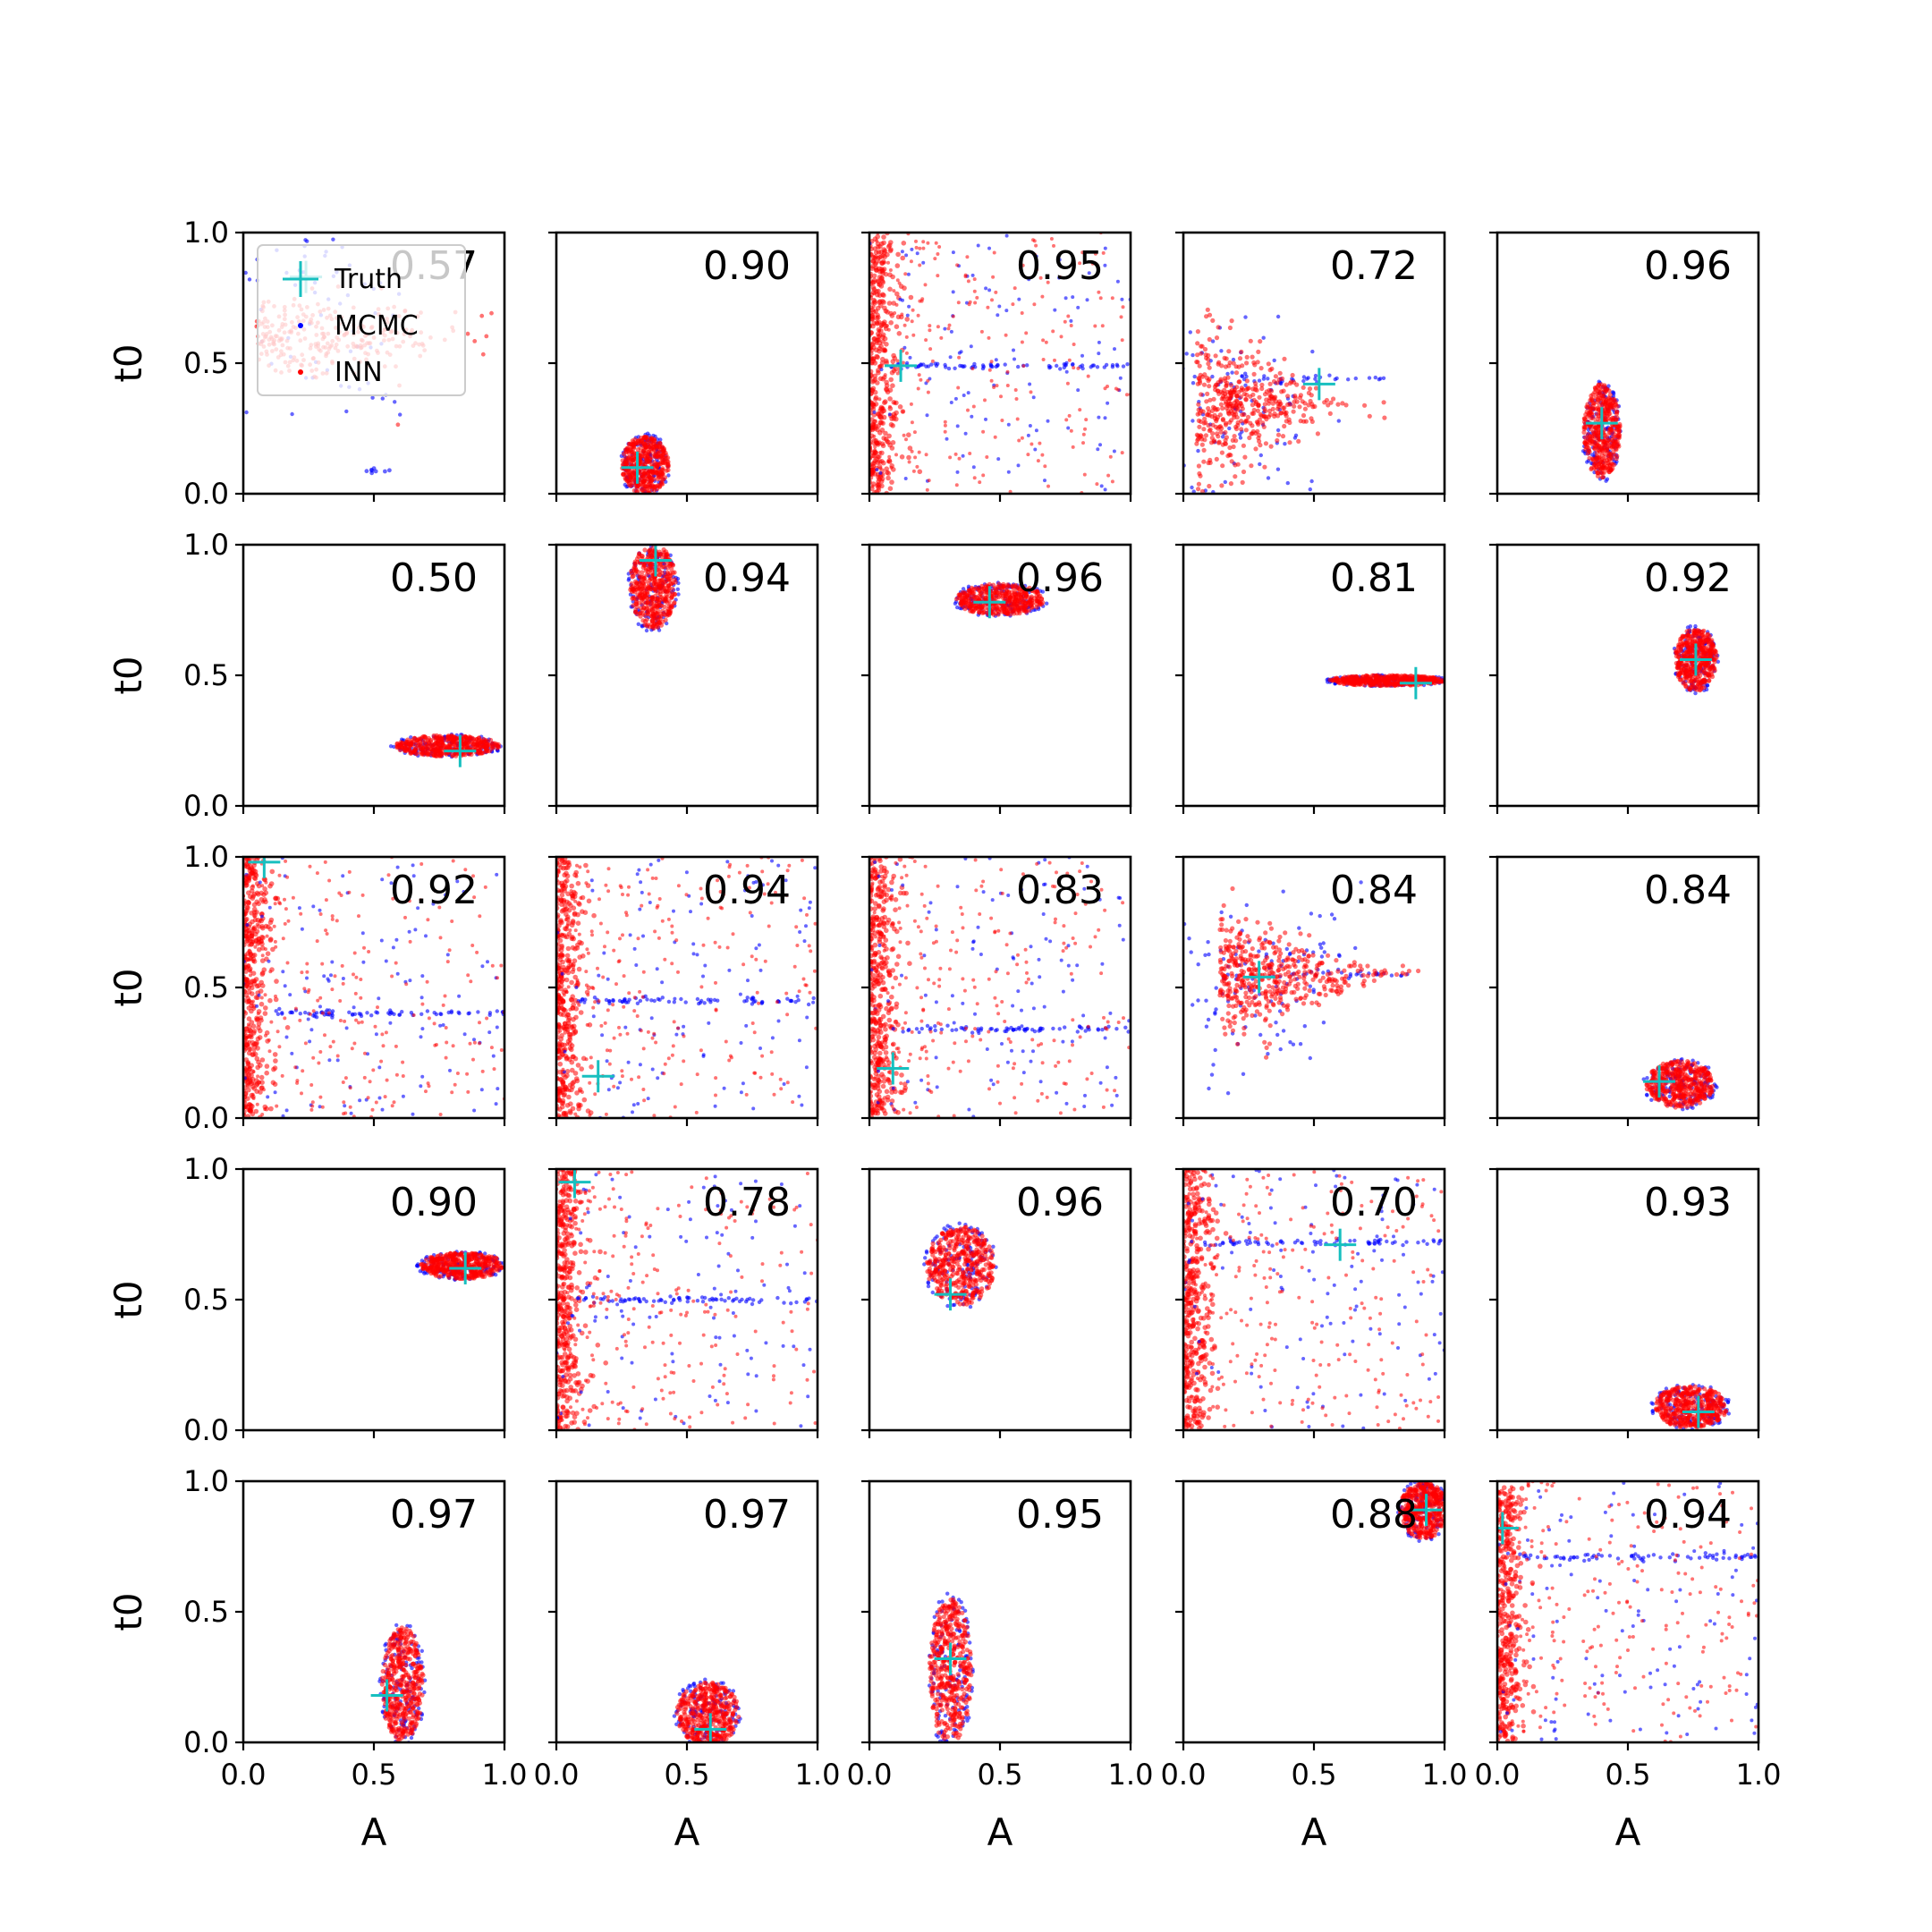  What do you see at coordinates (655, 561) in the screenshot?
I see `truth-marker` at bounding box center [655, 561].